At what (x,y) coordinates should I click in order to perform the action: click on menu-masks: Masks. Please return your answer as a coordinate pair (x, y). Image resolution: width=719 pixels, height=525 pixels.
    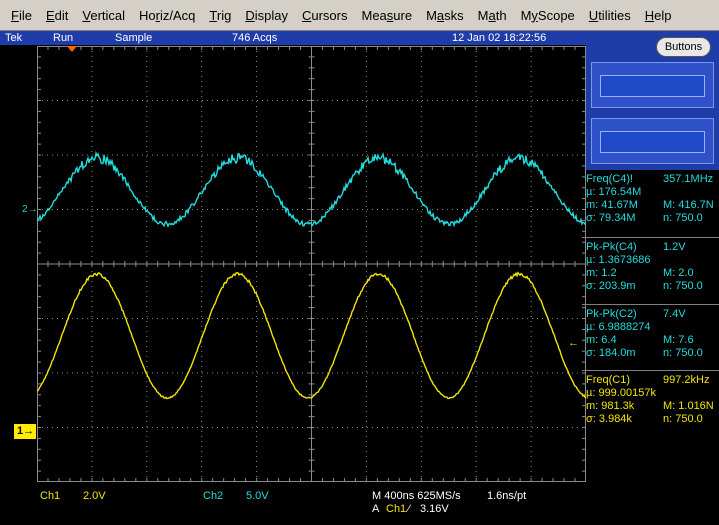
    Looking at the image, I should click on (445, 15).